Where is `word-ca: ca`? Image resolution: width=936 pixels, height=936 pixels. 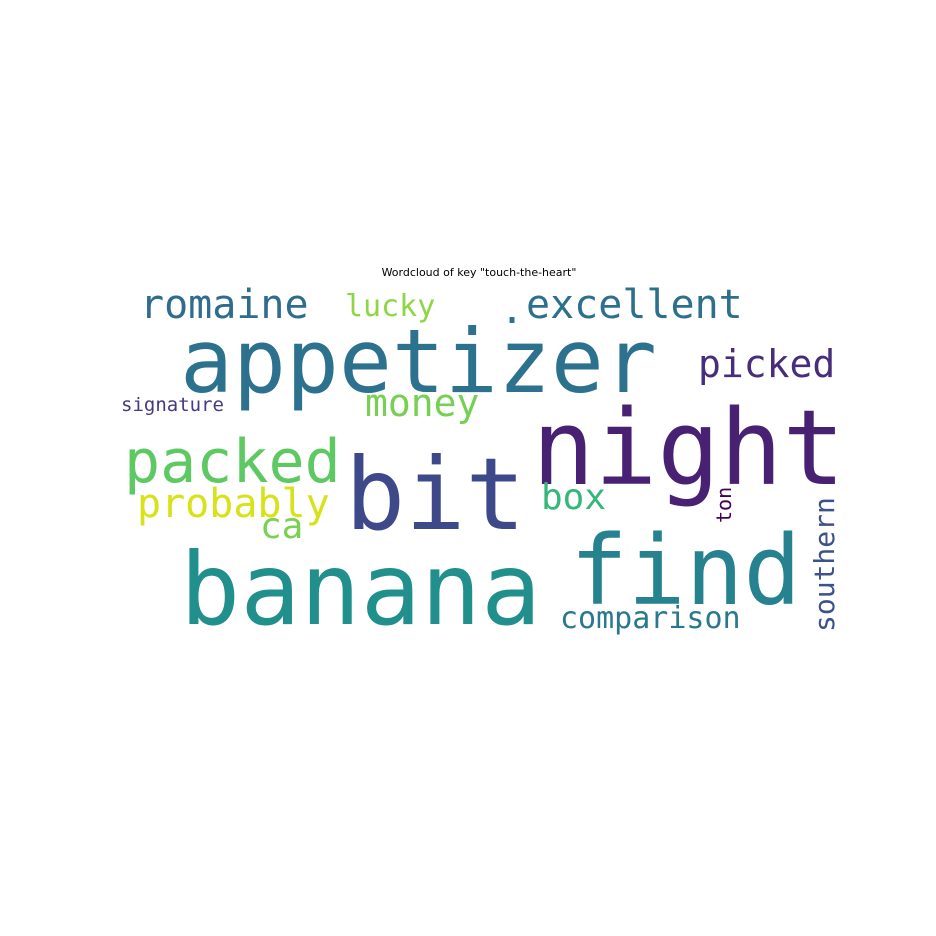
word-ca: ca is located at coordinates (282, 526).